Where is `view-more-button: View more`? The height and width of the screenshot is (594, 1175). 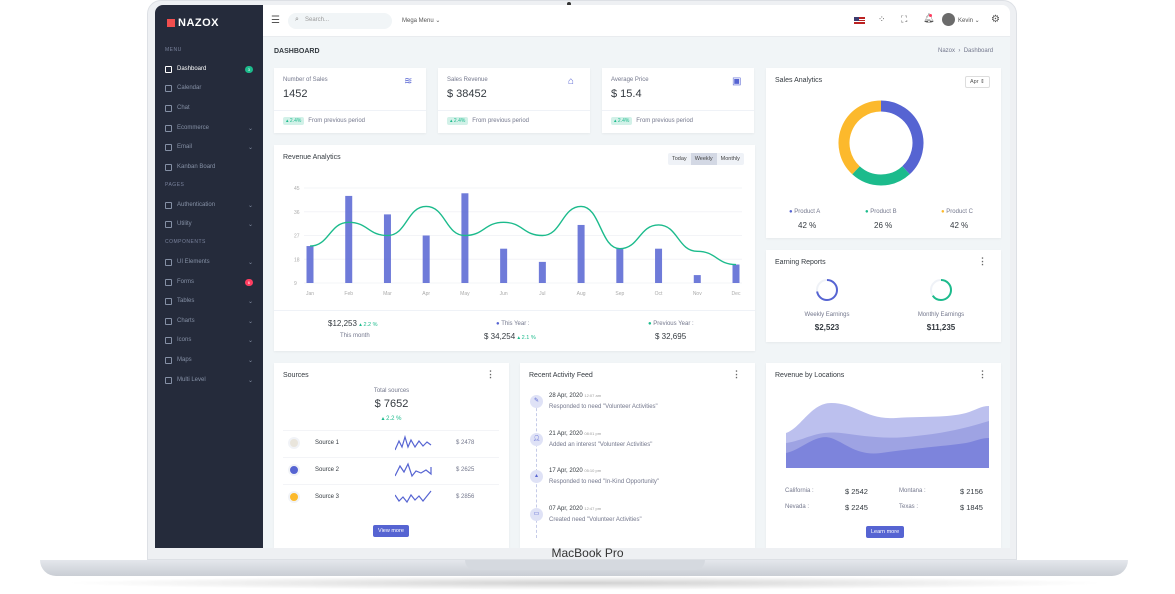
view-more-button: View more is located at coordinates (391, 531).